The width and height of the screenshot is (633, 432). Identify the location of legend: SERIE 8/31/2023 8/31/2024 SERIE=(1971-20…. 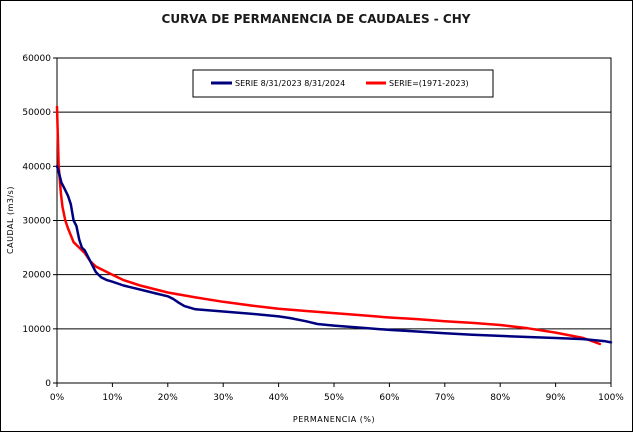
(343, 83).